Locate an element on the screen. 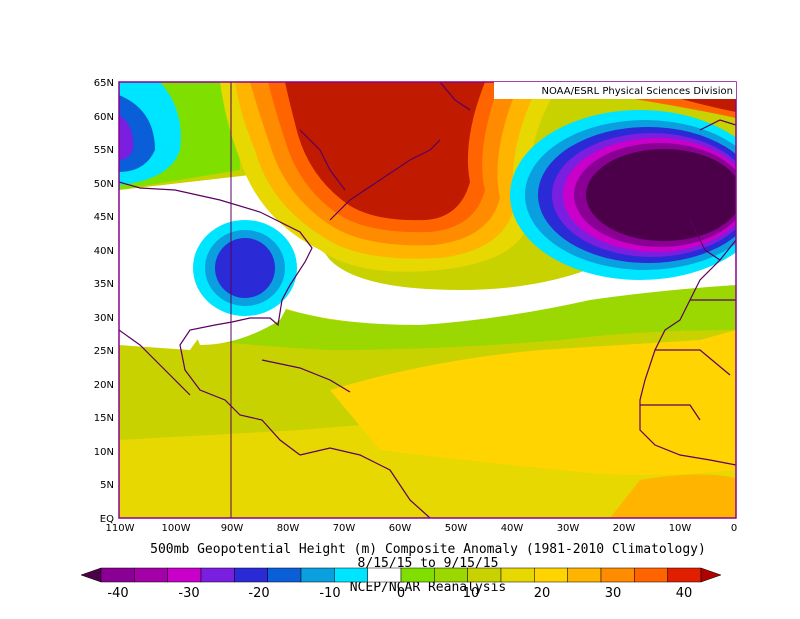  colorbar is located at coordinates (401, 575).